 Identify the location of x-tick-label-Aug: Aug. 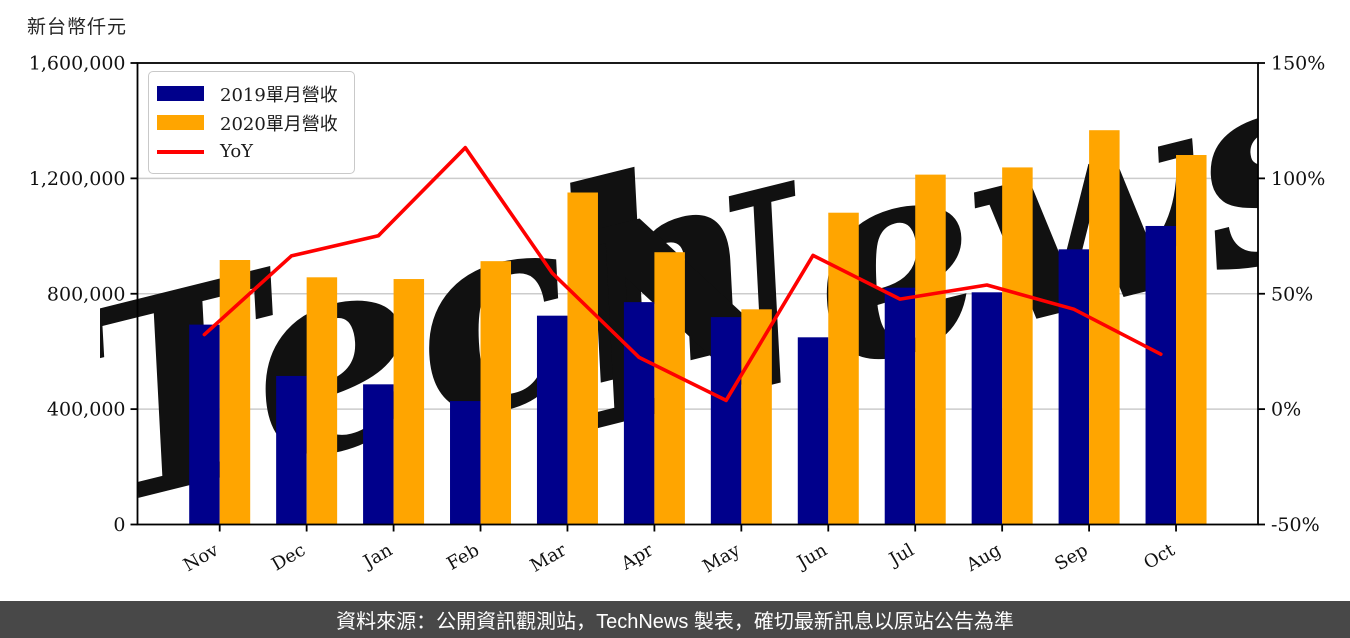
(983, 558).